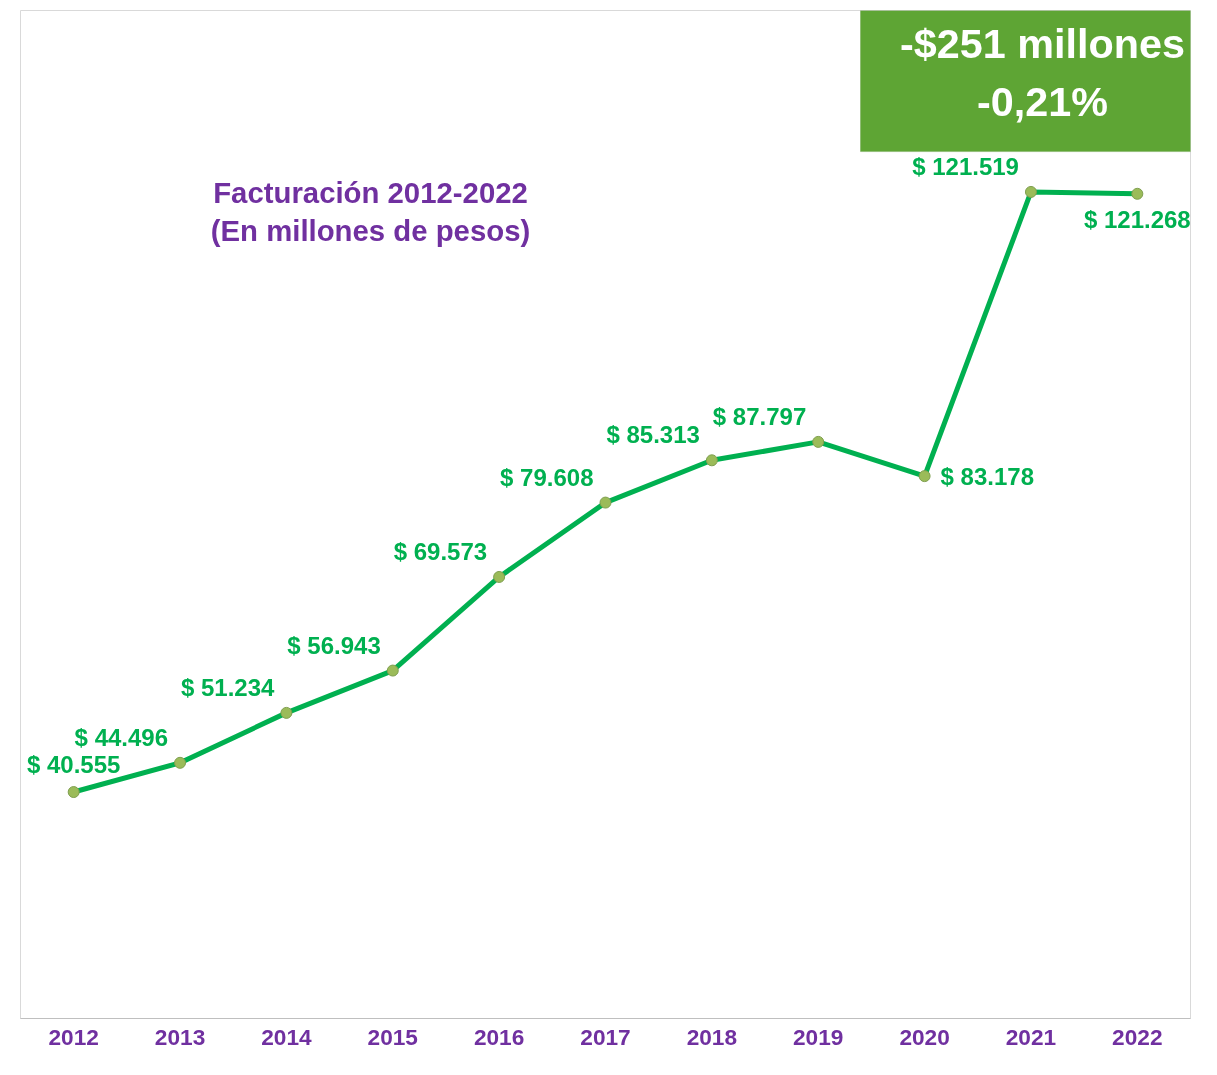 This screenshot has width=1217, height=1075. What do you see at coordinates (334, 645) in the screenshot?
I see `data-label: $ 56.943` at bounding box center [334, 645].